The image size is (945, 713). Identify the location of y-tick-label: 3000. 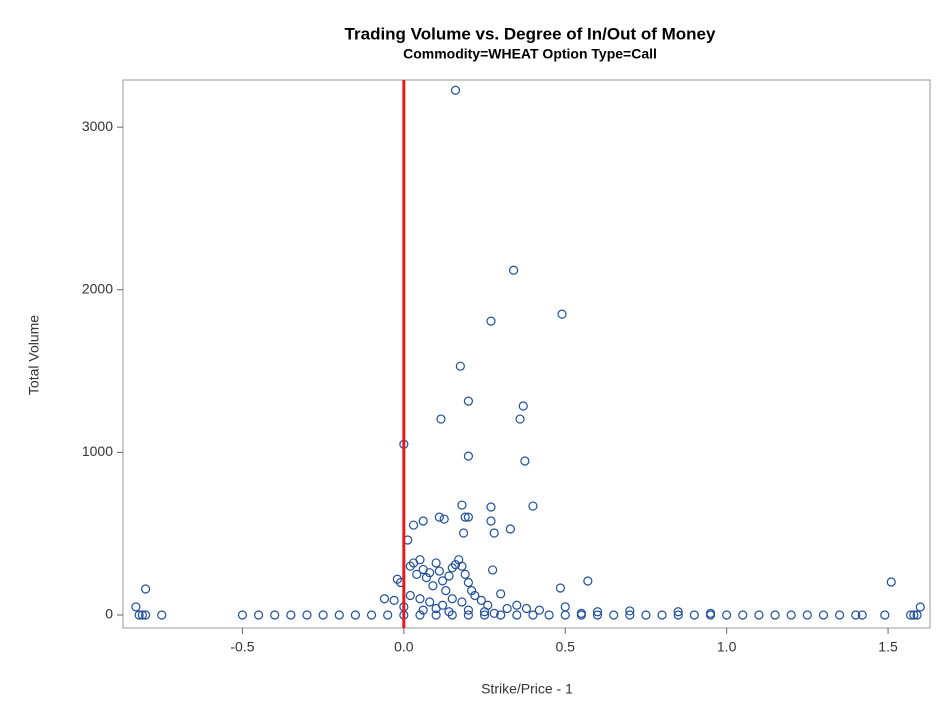
(97, 126).